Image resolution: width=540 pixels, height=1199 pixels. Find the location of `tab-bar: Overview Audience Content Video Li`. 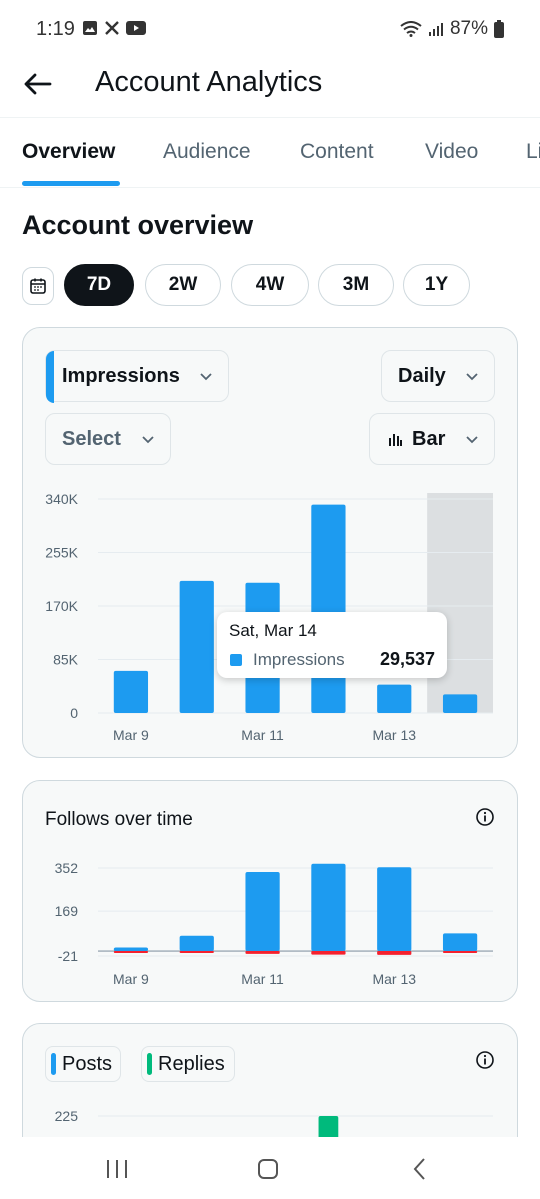

tab-bar: Overview Audience Content Video Li is located at coordinates (270, 153).